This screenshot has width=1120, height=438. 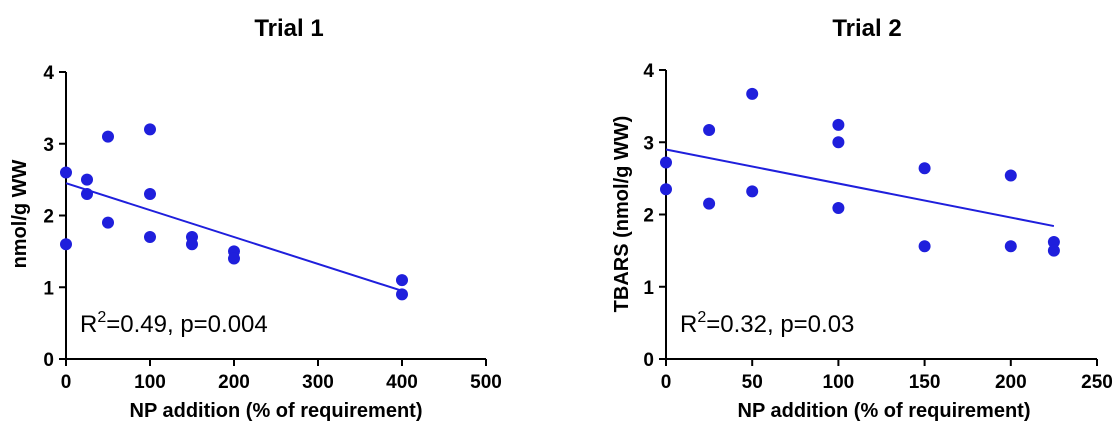 What do you see at coordinates (48, 145) in the screenshot?
I see `trial-1-y-tick-label: 3` at bounding box center [48, 145].